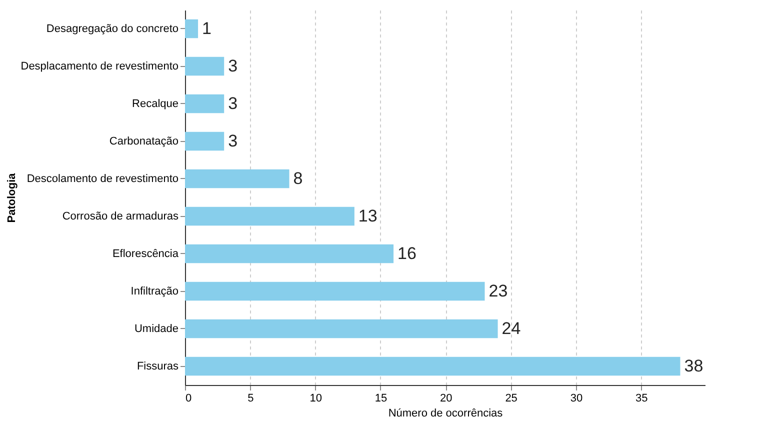  What do you see at coordinates (694, 366) in the screenshot?
I see `data-label: 38` at bounding box center [694, 366].